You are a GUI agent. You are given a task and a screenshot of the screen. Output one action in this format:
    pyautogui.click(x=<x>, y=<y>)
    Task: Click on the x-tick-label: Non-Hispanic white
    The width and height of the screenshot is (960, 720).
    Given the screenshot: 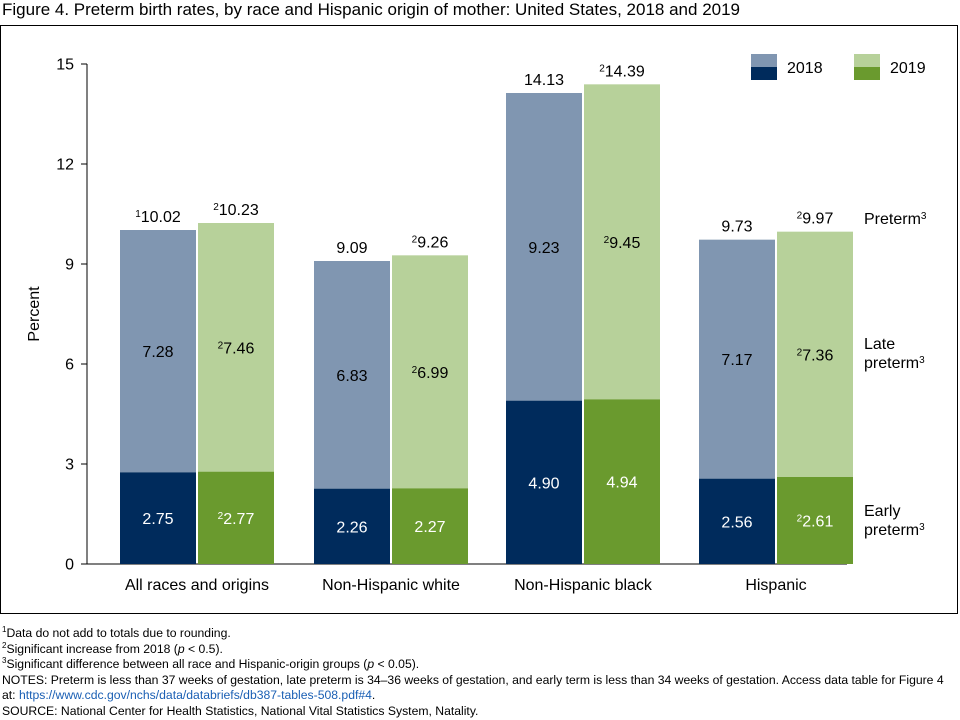 What is the action you would take?
    pyautogui.click(x=391, y=585)
    